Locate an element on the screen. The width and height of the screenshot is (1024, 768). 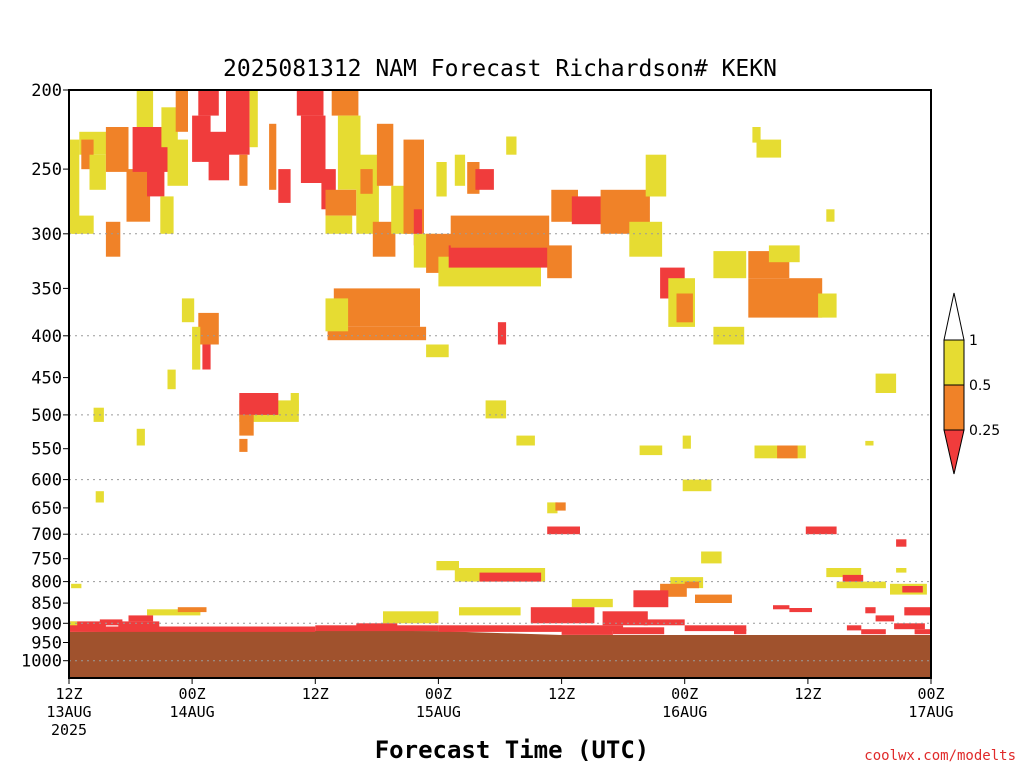
y-tick-label-700: 700 is located at coordinates (46, 535).